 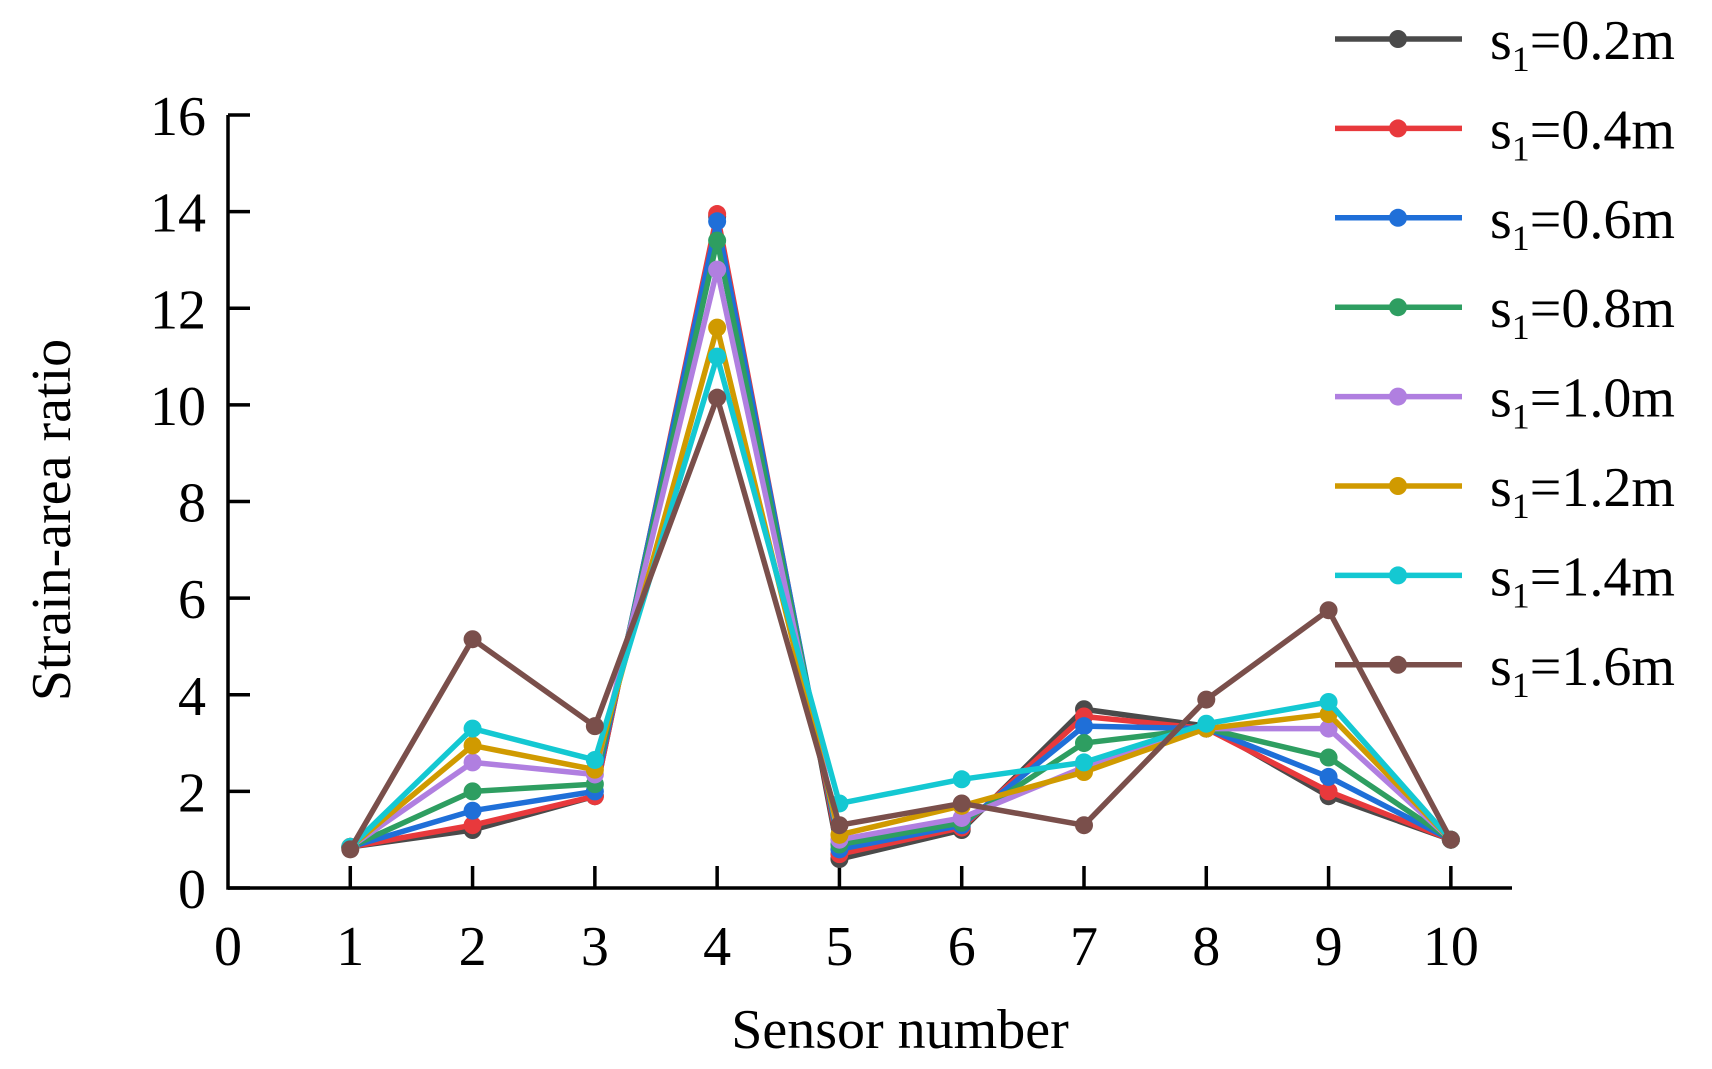 I want to click on x-tick-label: 3, so click(x=595, y=947).